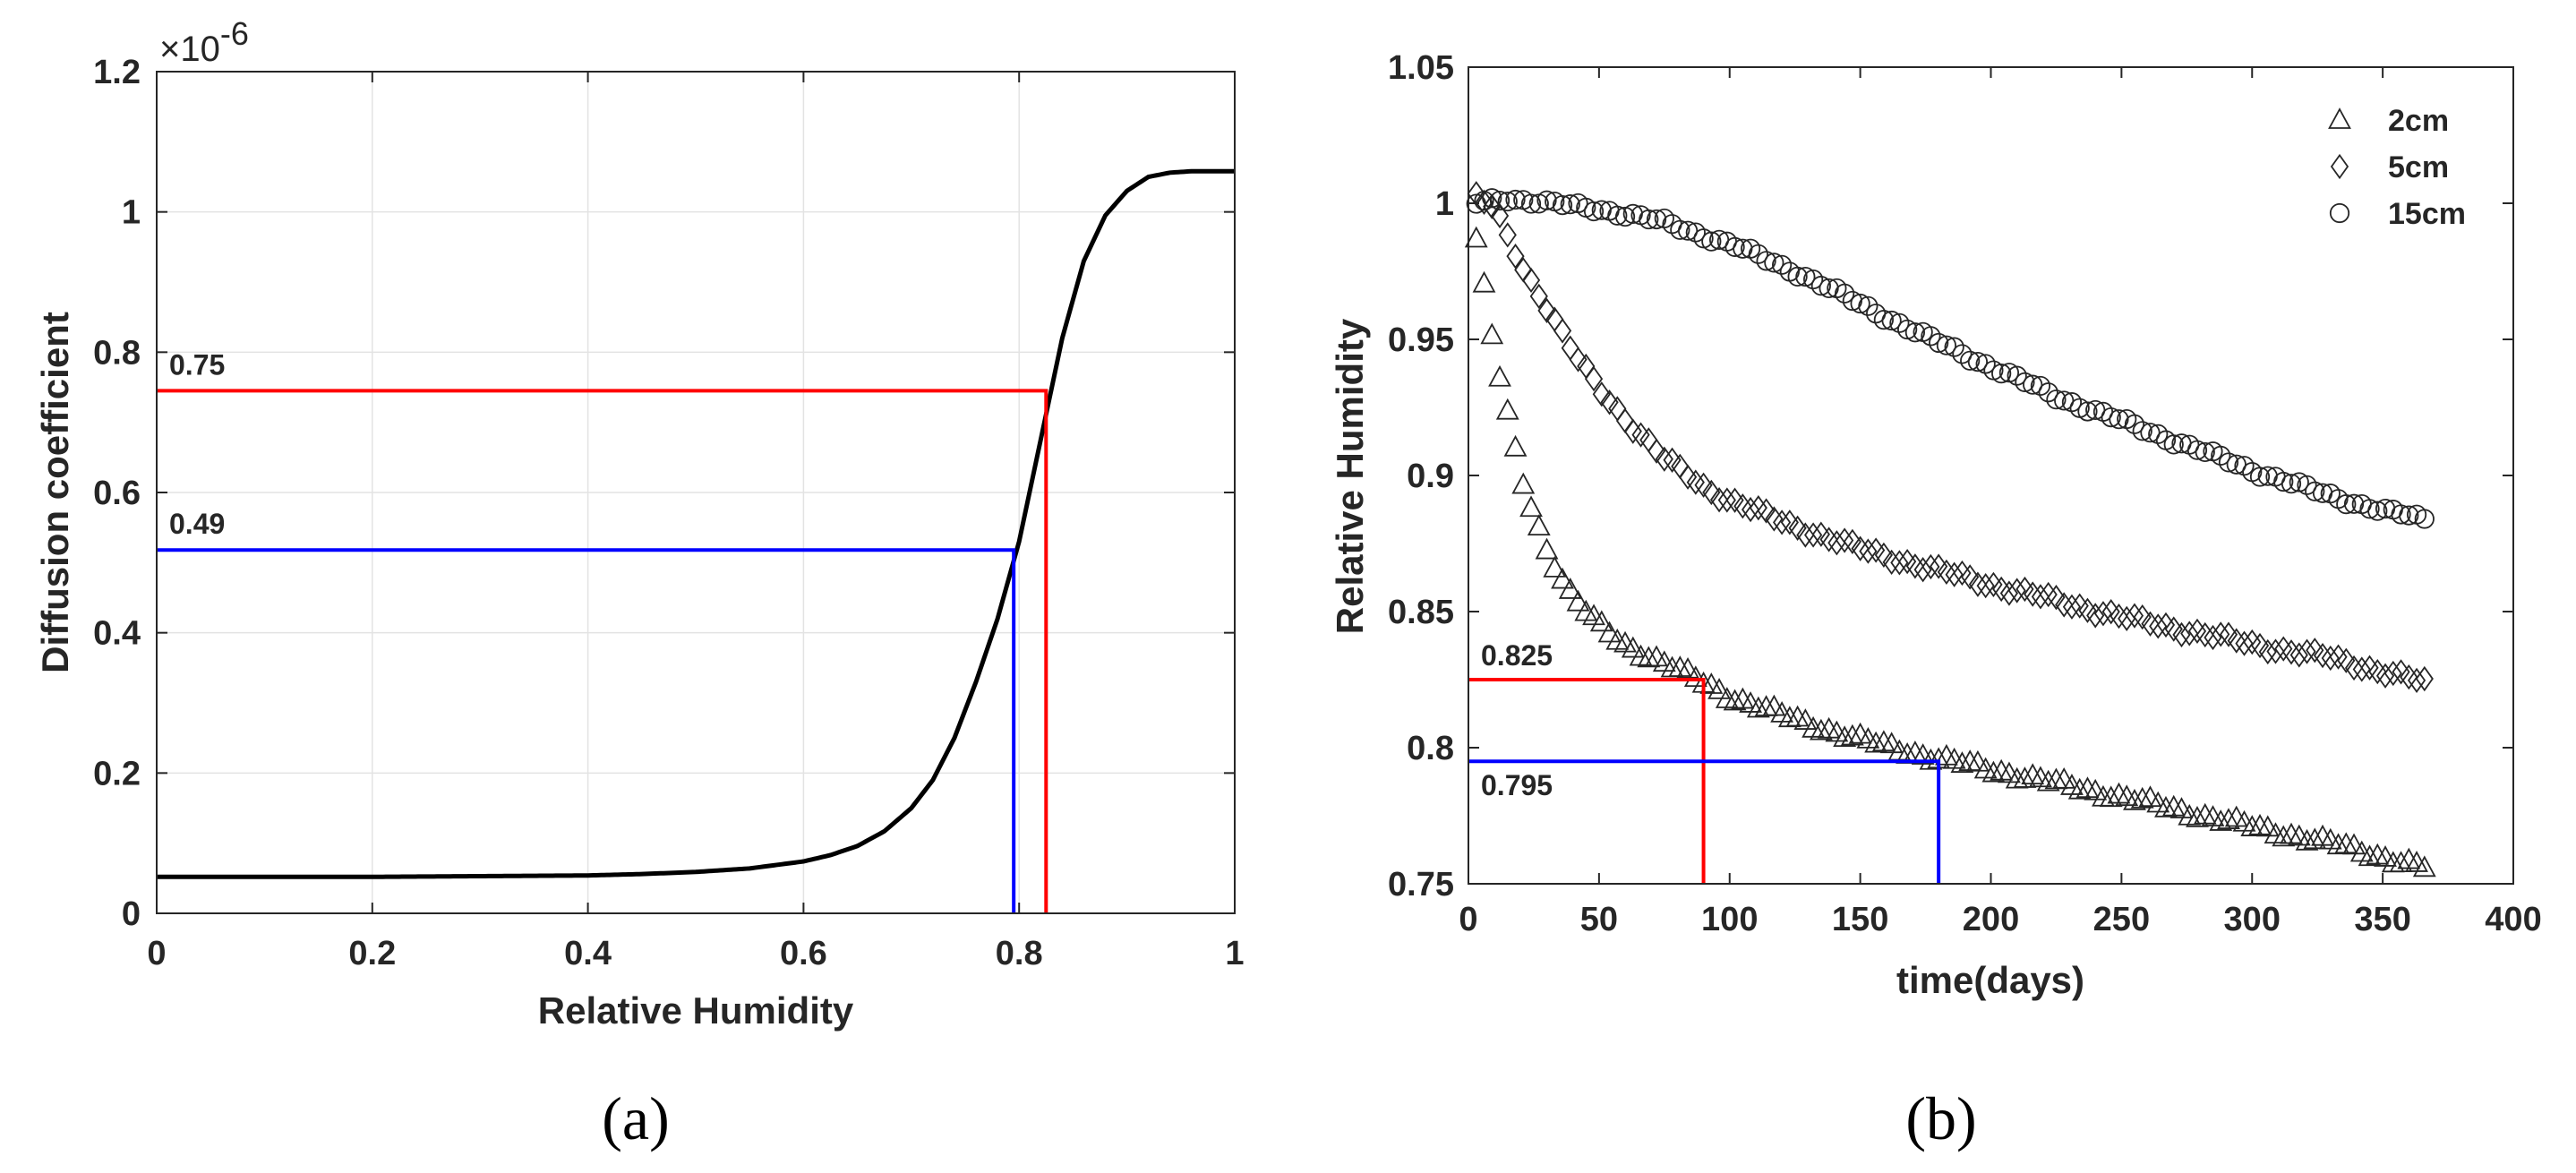 Image resolution: width=2576 pixels, height=1173 pixels. What do you see at coordinates (1234, 954) in the screenshot?
I see `panel-a-x-tick-label: 1` at bounding box center [1234, 954].